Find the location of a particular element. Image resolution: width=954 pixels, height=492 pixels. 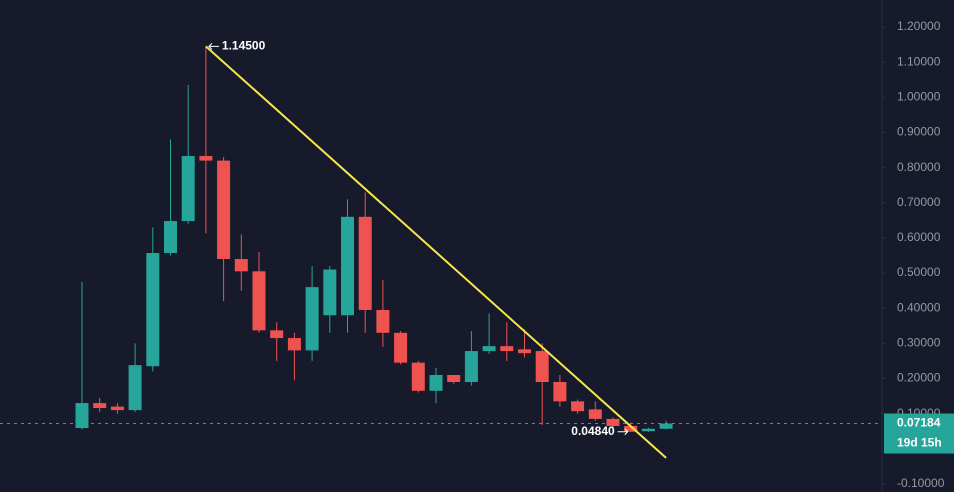

countdown: 19d 15h is located at coordinates (919, 443).